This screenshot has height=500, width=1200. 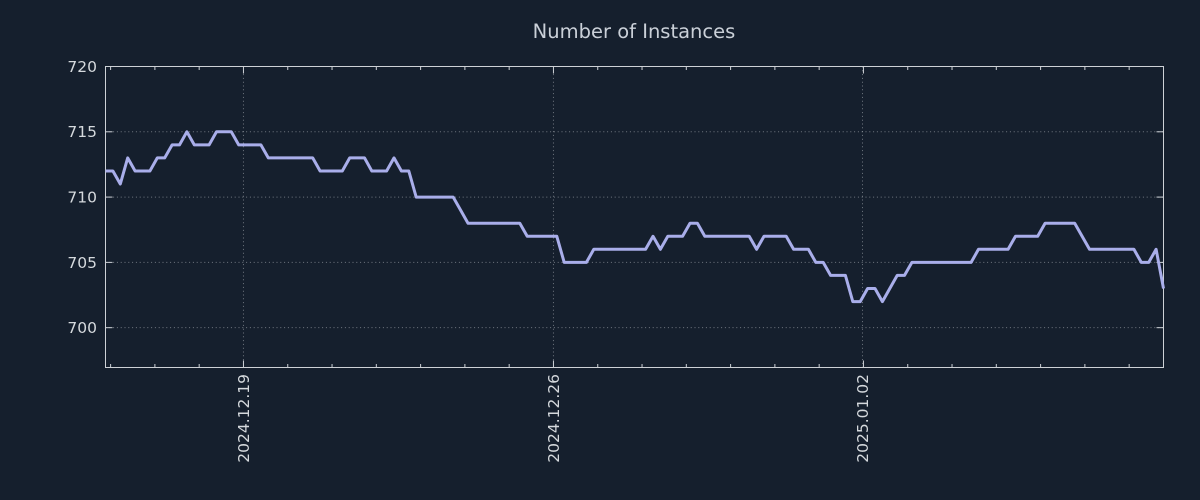 What do you see at coordinates (82, 328) in the screenshot?
I see `y-axis-tick-label: 700` at bounding box center [82, 328].